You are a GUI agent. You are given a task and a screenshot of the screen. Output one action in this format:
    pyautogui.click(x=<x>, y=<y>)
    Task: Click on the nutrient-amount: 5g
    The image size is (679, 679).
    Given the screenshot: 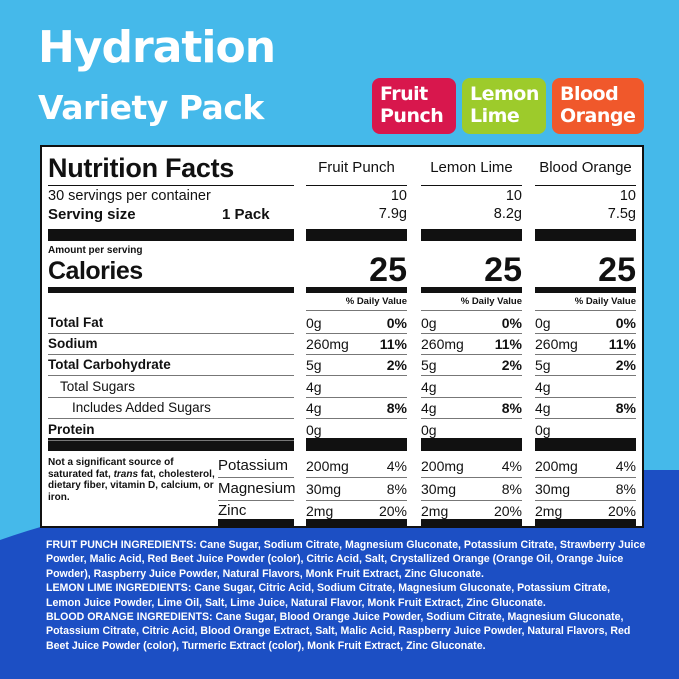 What is the action you would take?
    pyautogui.click(x=429, y=365)
    